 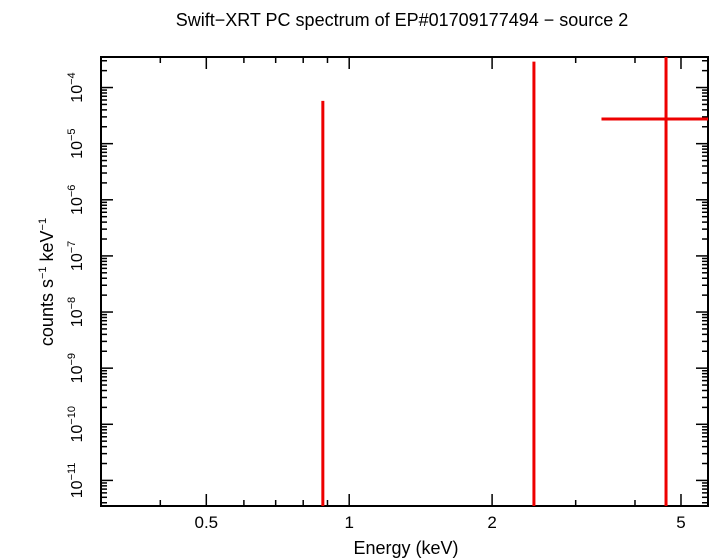 I want to click on x-tick-label: 2, so click(x=491, y=522).